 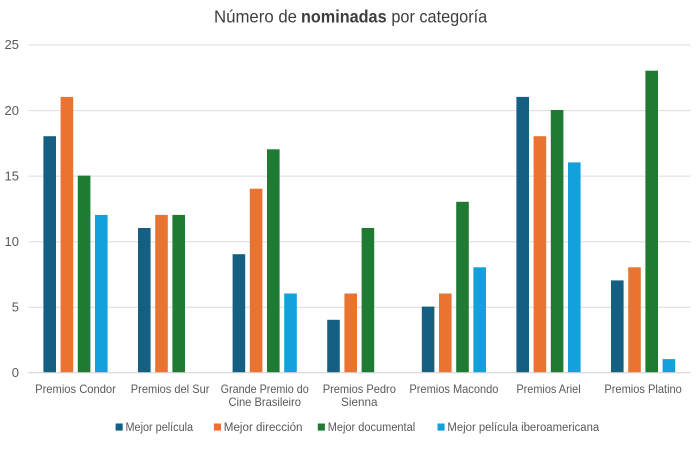 I want to click on svg-text: Mejor dirección, so click(x=263, y=428).